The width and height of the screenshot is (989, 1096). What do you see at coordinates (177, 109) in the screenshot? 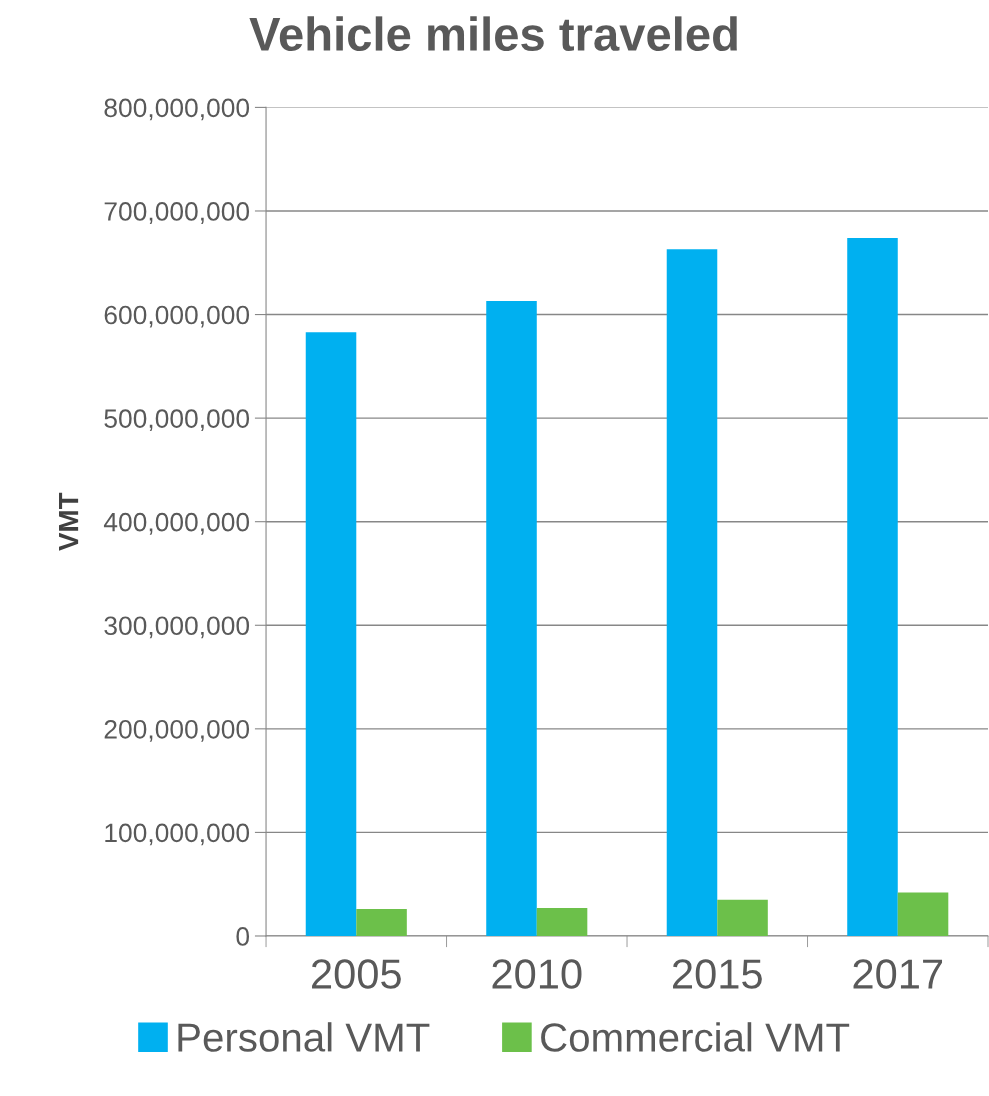
I see `y-tick-label: 800,000,000` at bounding box center [177, 109].